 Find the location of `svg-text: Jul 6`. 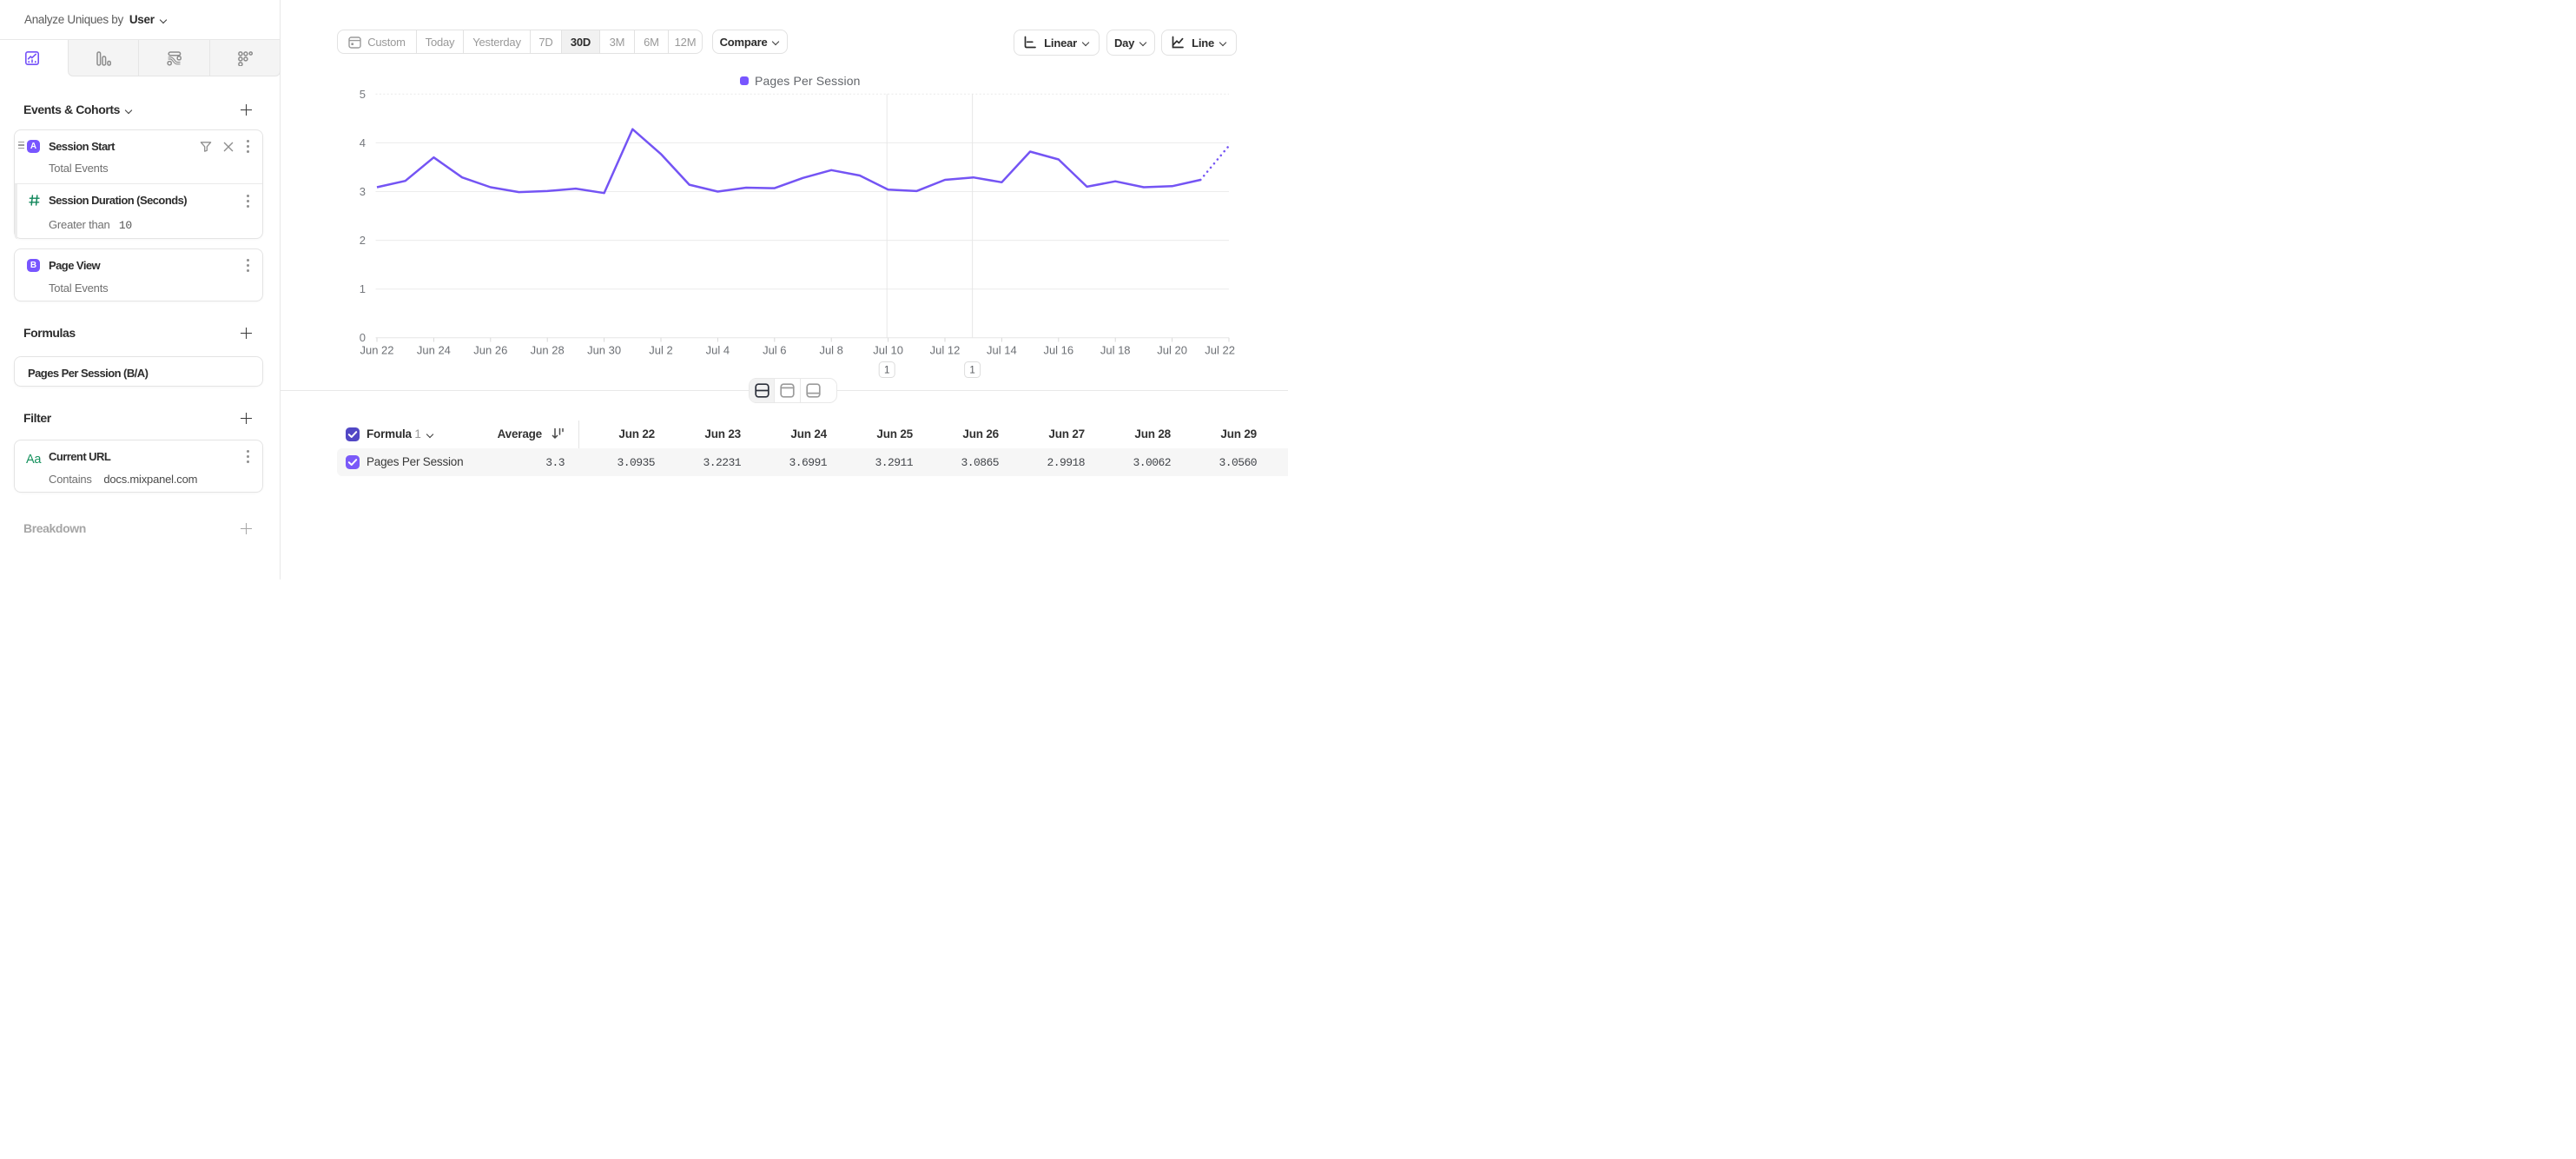

svg-text: Jul 6 is located at coordinates (775, 350).